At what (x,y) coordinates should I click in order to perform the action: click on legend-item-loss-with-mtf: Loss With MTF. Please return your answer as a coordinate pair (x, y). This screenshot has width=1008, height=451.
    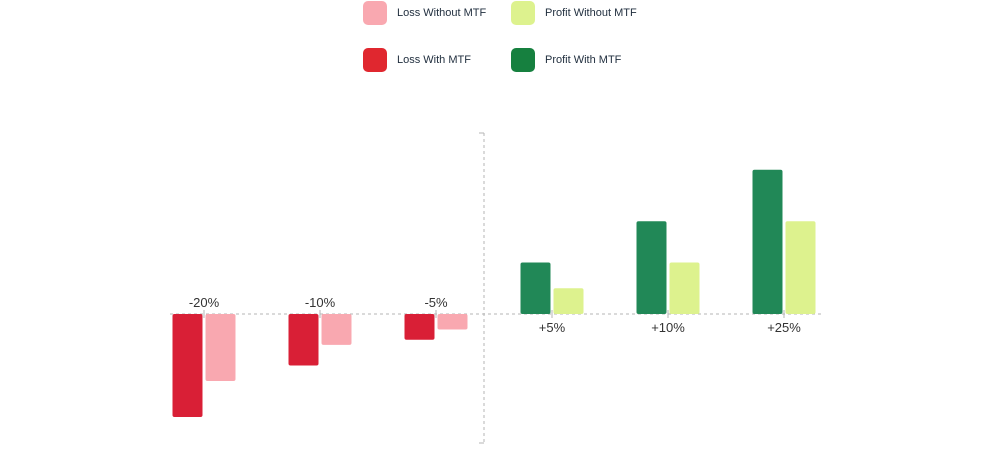
    Looking at the image, I should click on (417, 60).